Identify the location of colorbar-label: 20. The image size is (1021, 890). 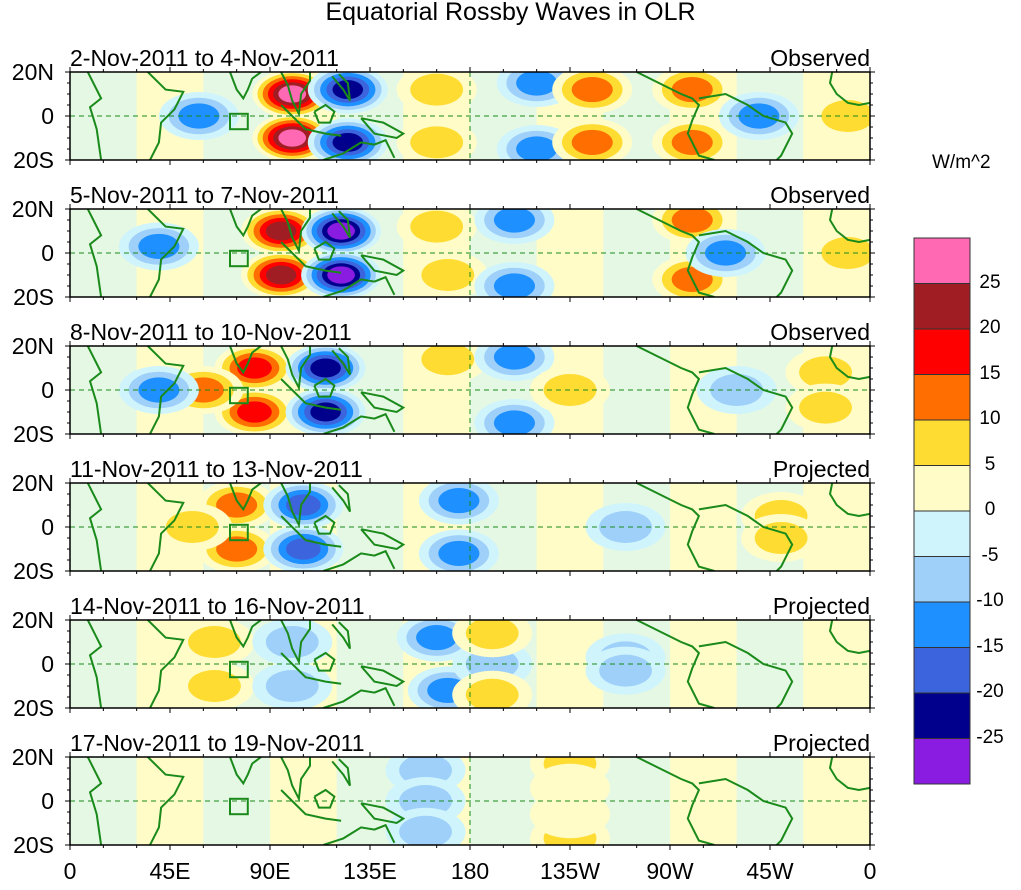
(990, 327).